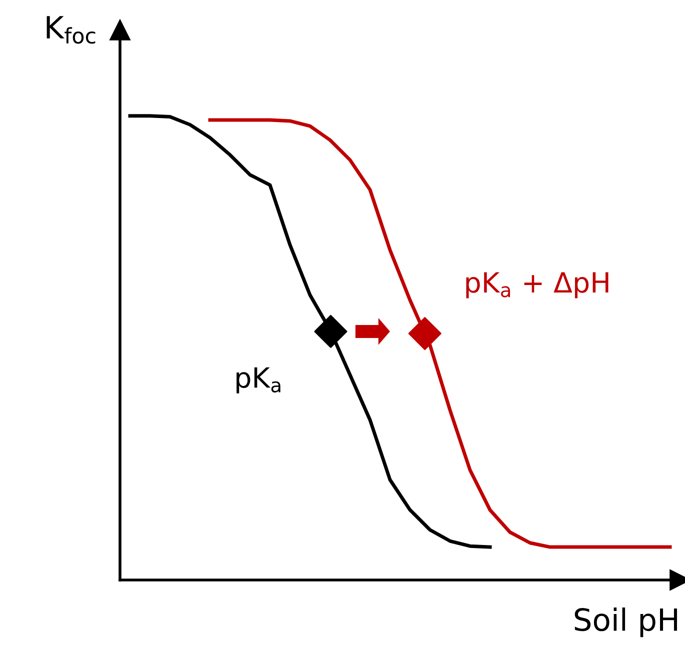 The width and height of the screenshot is (685, 649). What do you see at coordinates (71, 30) in the screenshot?
I see `y-axis-title: K$_{foc}$` at bounding box center [71, 30].